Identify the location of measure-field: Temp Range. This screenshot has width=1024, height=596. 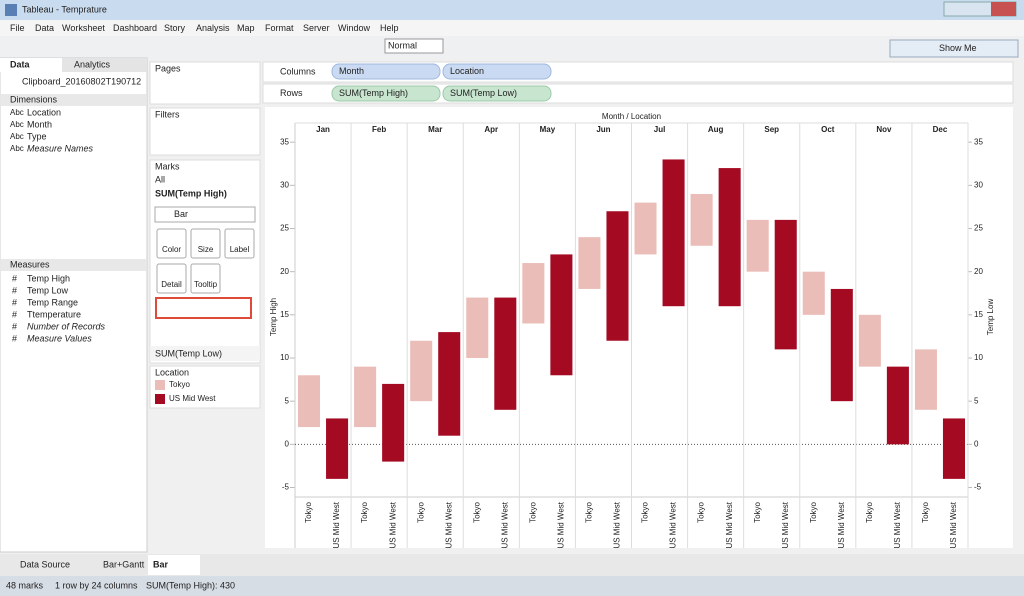
(52, 302).